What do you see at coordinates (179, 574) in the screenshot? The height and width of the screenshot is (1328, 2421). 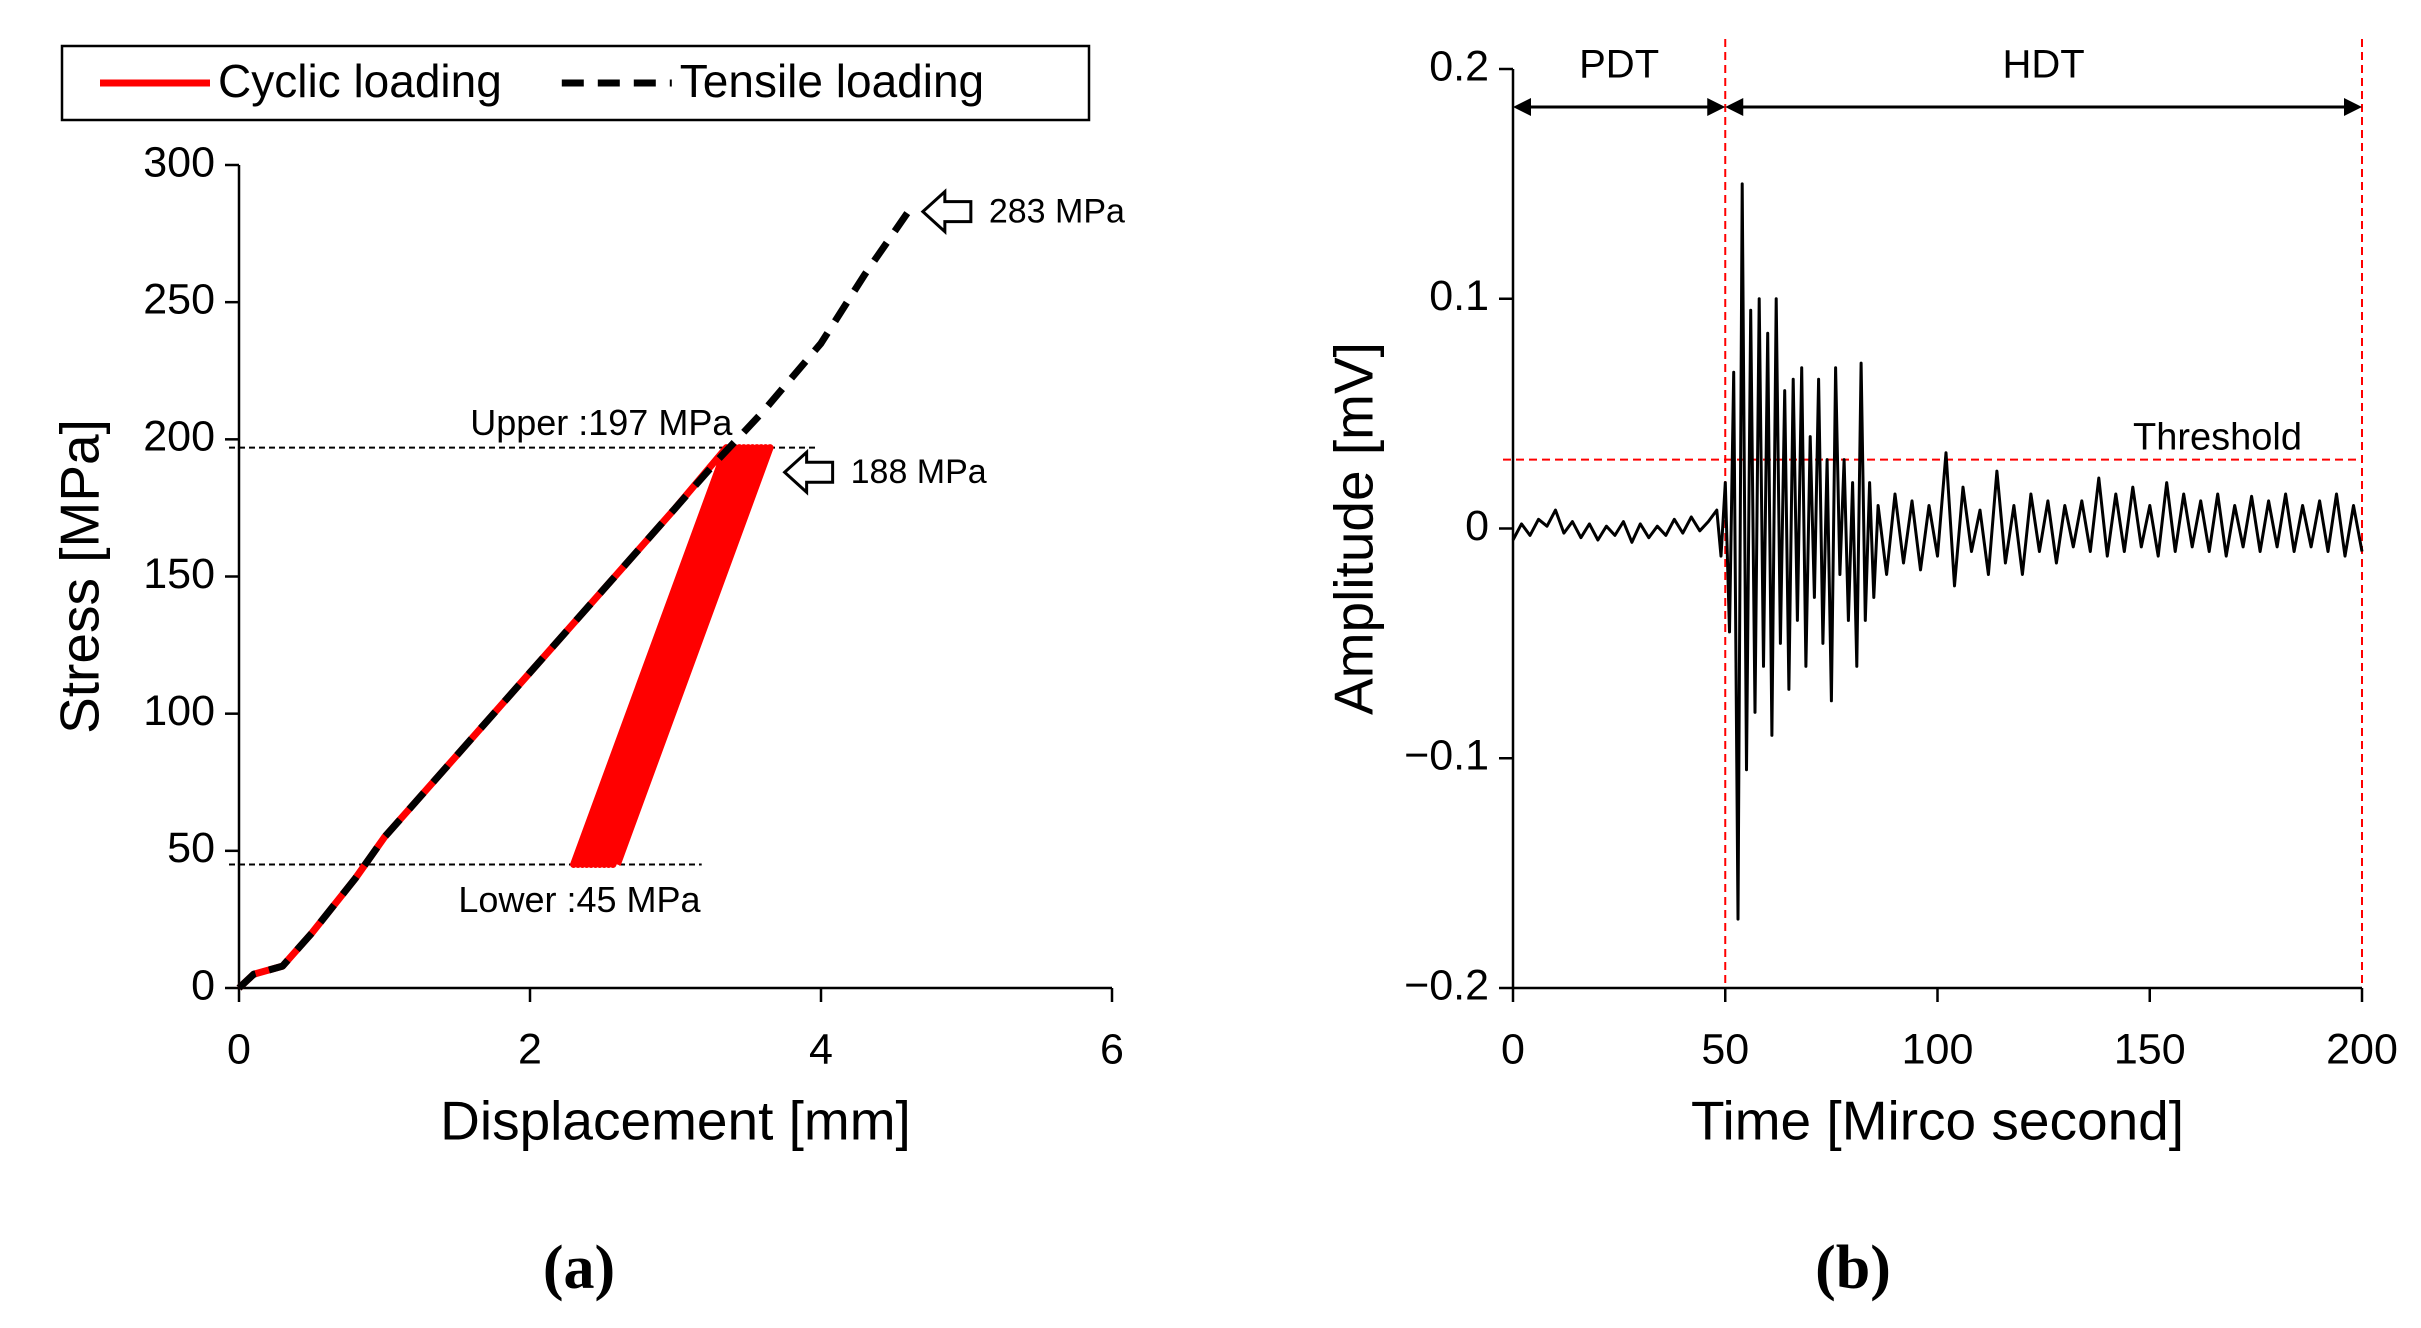 I see `y-tick-label: 150` at bounding box center [179, 574].